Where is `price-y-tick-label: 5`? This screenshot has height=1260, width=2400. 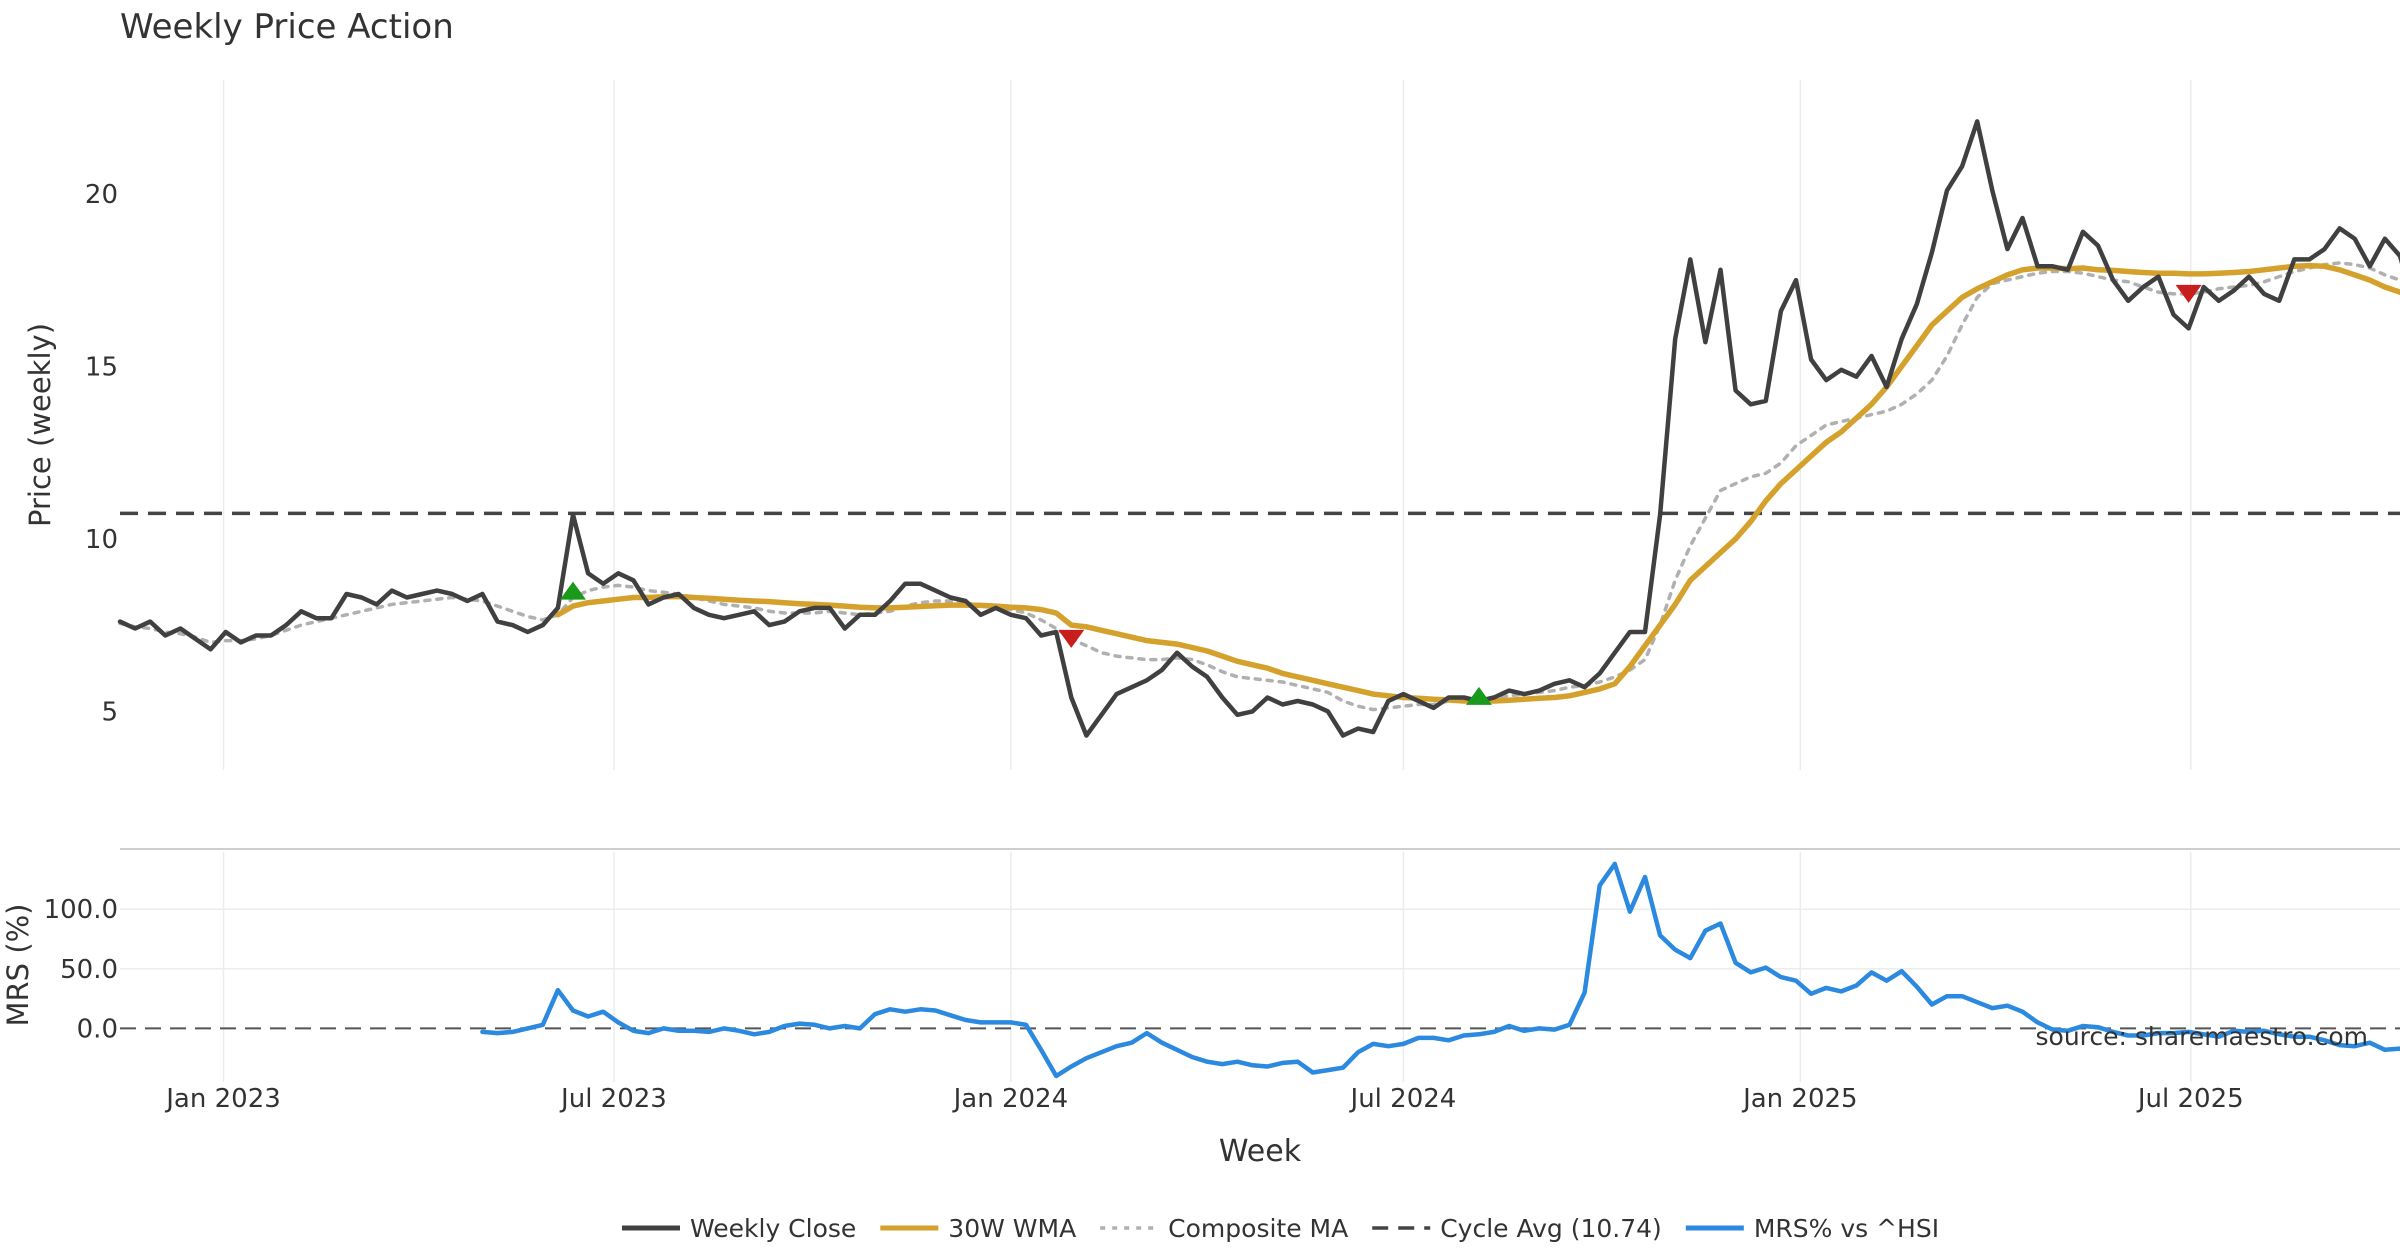
price-y-tick-label: 5 is located at coordinates (109, 712).